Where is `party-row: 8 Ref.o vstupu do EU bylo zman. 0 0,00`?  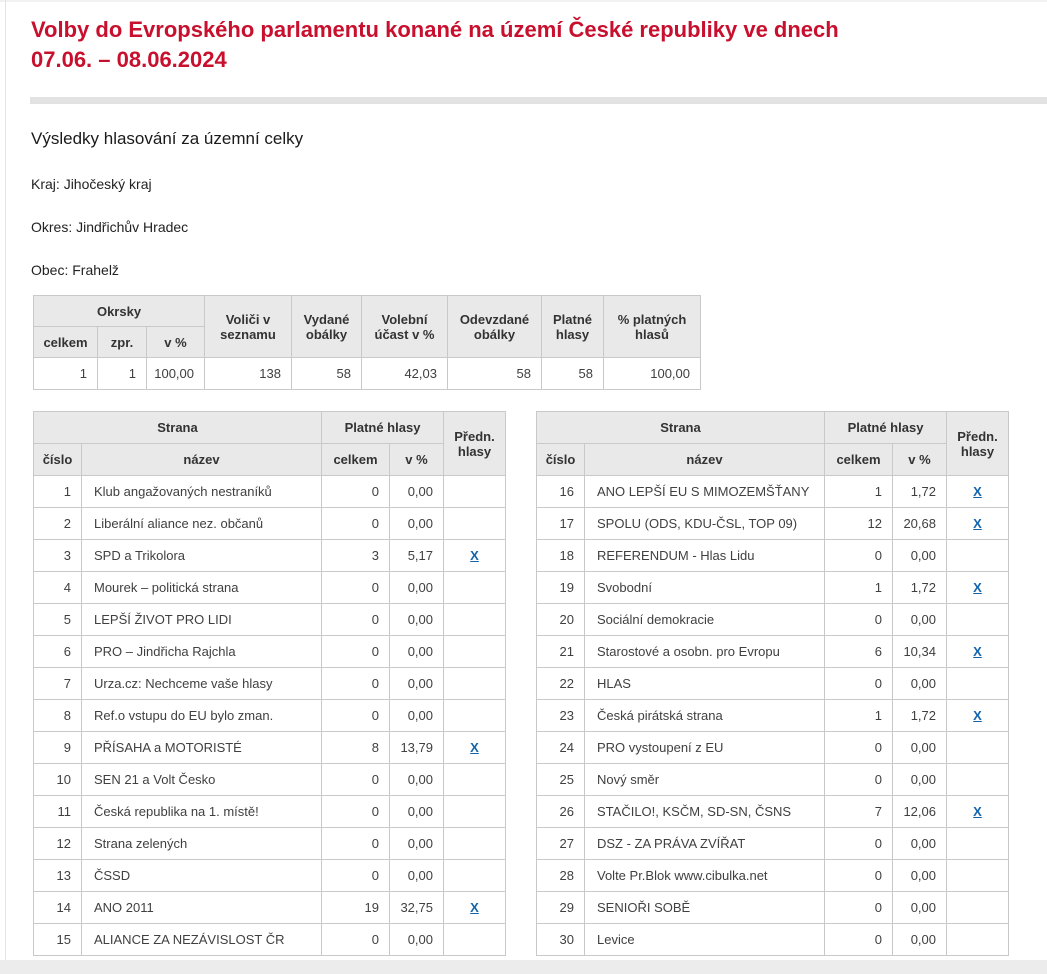 party-row: 8 Ref.o vstupu do EU bylo zman. 0 0,00 is located at coordinates (269, 715).